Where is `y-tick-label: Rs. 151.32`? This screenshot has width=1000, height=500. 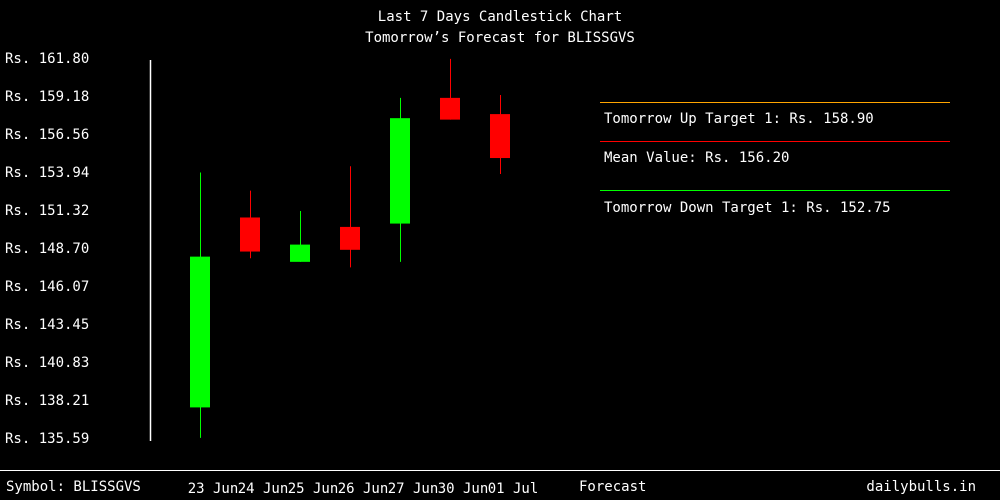
y-tick-label: Rs. 151.32 is located at coordinates (47, 211).